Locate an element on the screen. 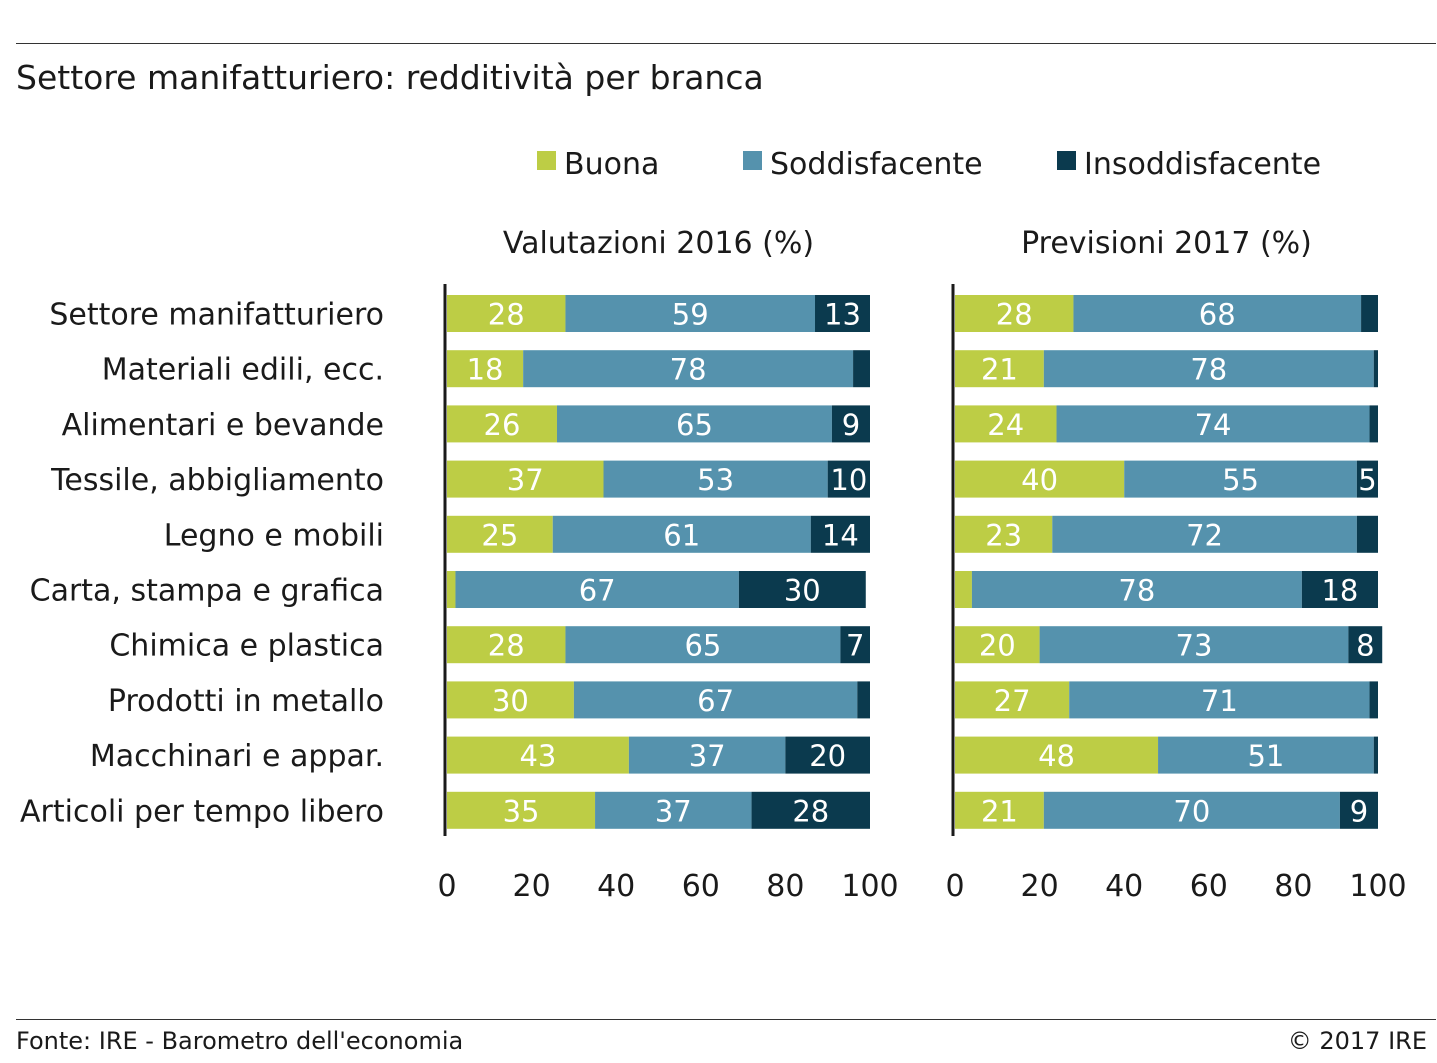 Image resolution: width=1437 pixels, height=1063 pixels. bar-value-label: 14 is located at coordinates (840, 535).